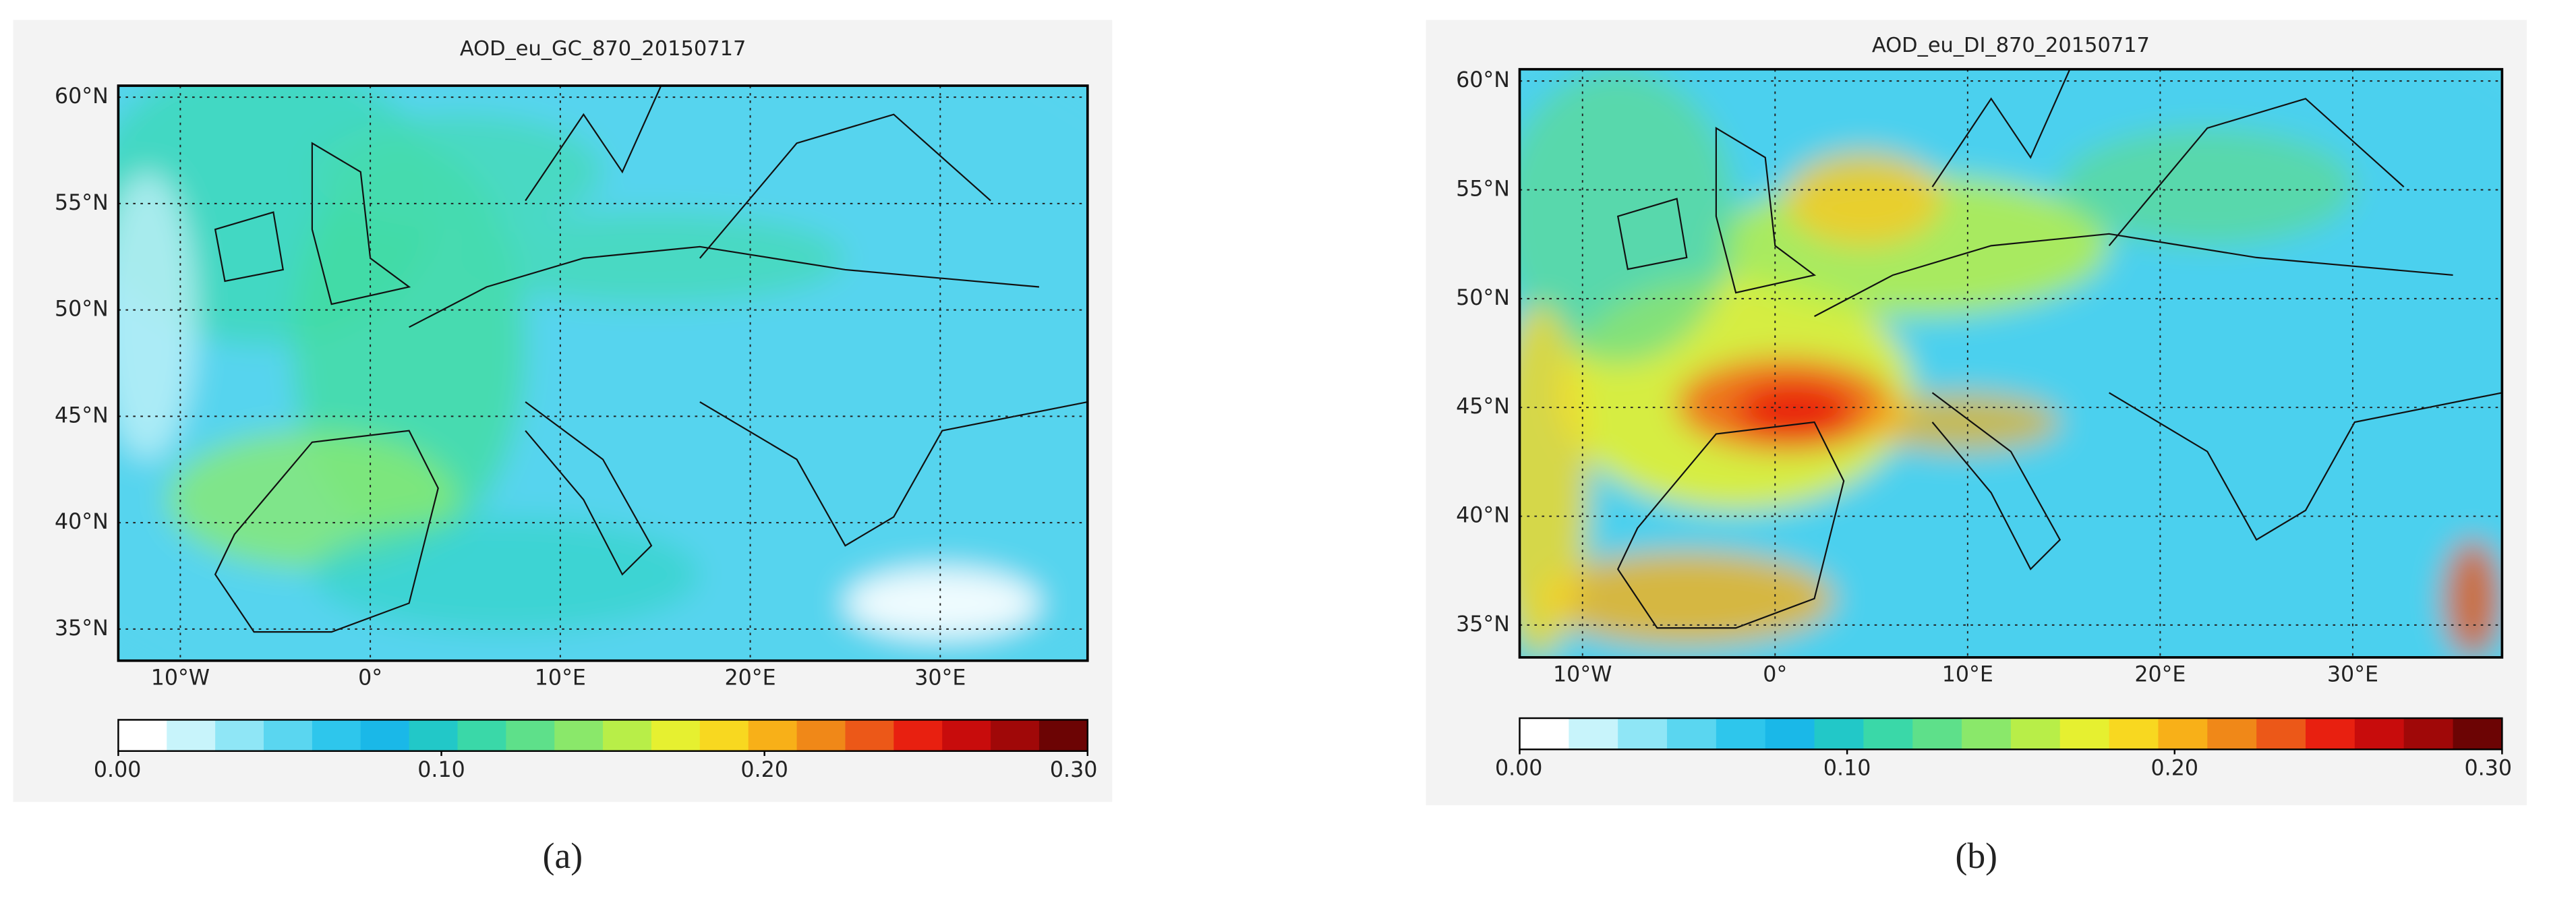  What do you see at coordinates (118, 770) in the screenshot?
I see `colorbar-tick-label: 0.00` at bounding box center [118, 770].